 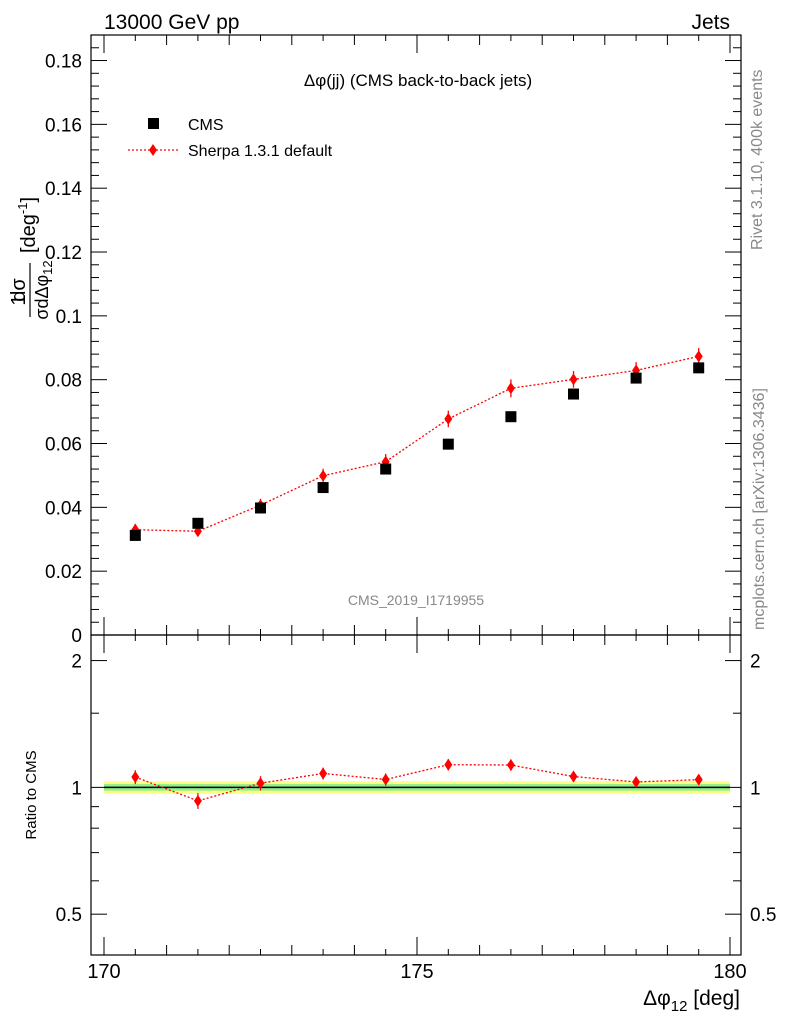 What do you see at coordinates (418, 80) in the screenshot?
I see `plot-title: Δφ(jj) (CMS back-to-back jets)` at bounding box center [418, 80].